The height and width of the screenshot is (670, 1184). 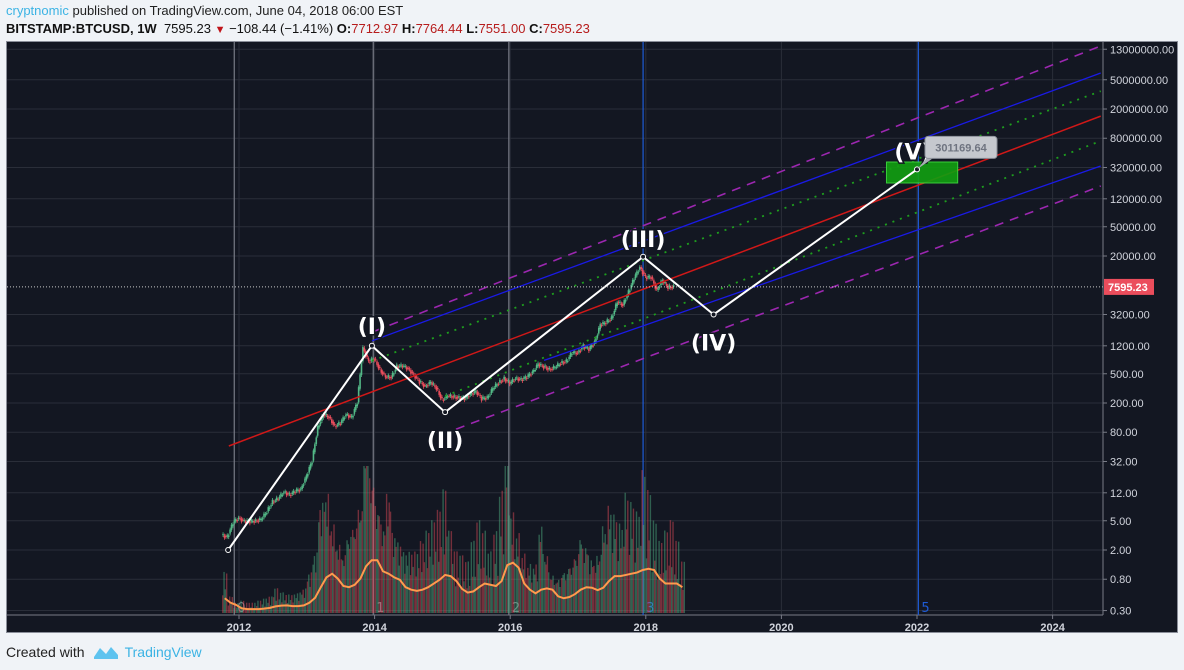 What do you see at coordinates (81, 28) in the screenshot?
I see `symbol-name: BITSTAMP:BTCUSD, 1W` at bounding box center [81, 28].